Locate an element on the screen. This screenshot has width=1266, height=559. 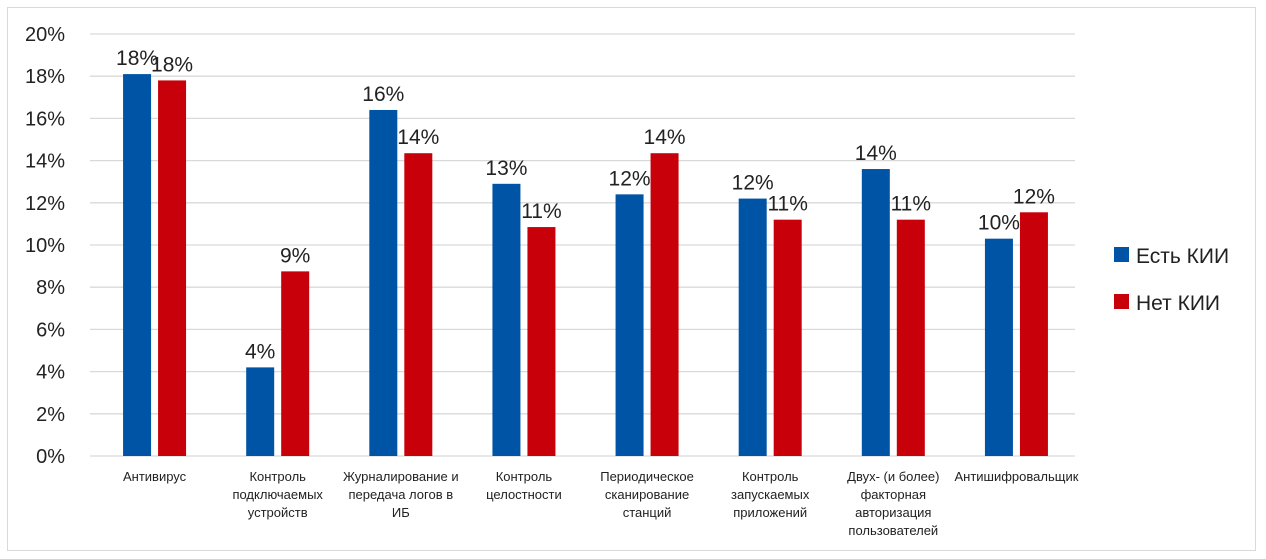
y-tick-label: 8% is located at coordinates (50, 288).